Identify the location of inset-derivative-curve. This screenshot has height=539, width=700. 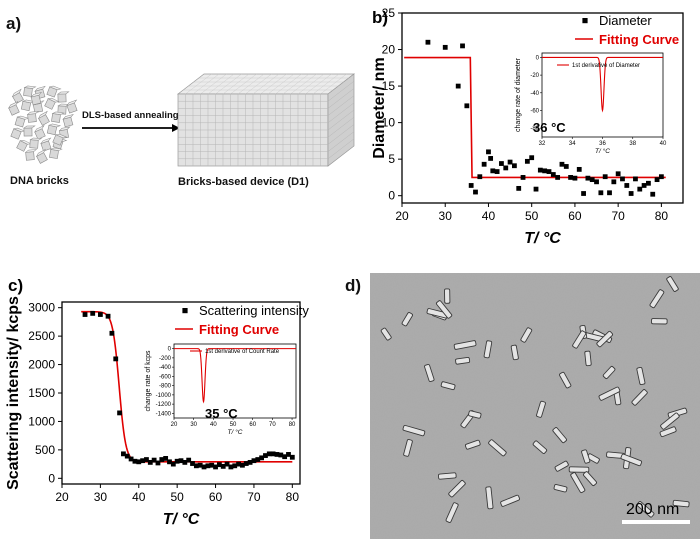
(602, 84).